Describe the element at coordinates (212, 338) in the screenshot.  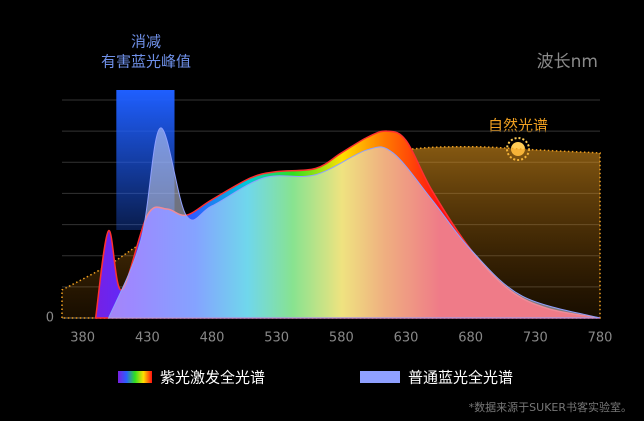
I see `x-tick-label: 480` at that location.